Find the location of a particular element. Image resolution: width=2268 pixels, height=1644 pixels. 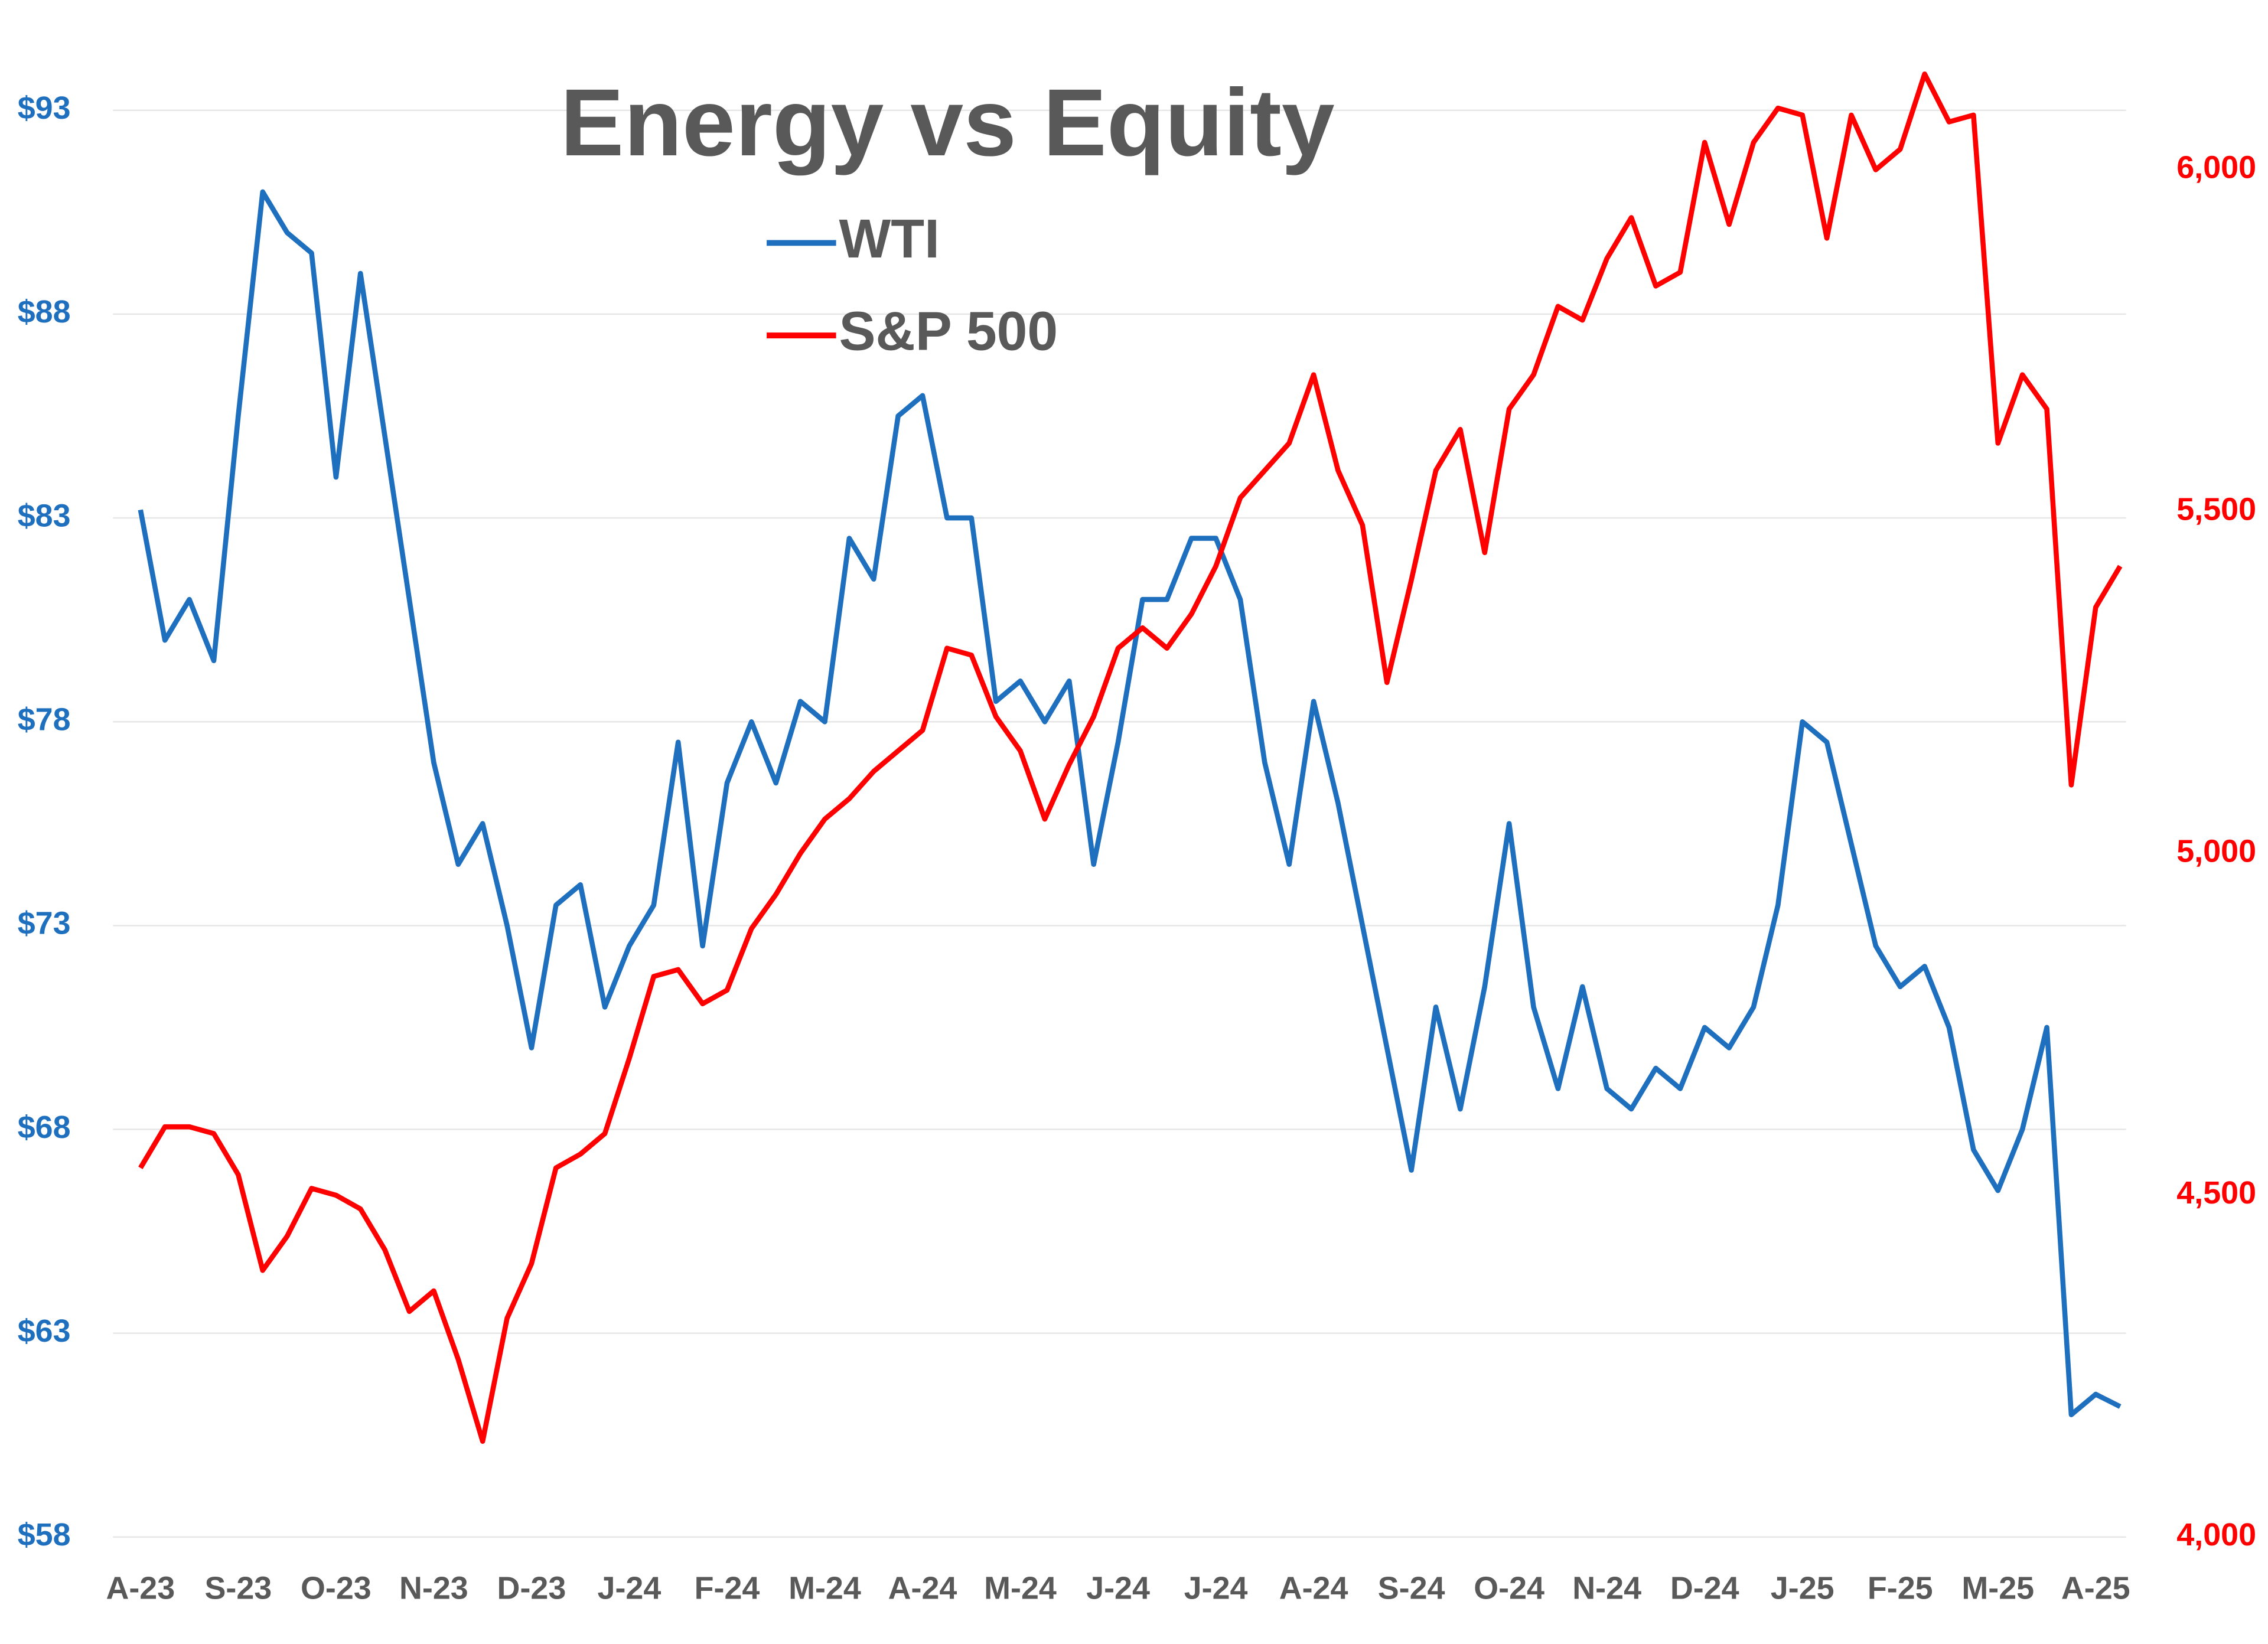

y2-tick-label: 6,000 is located at coordinates (2216, 168).